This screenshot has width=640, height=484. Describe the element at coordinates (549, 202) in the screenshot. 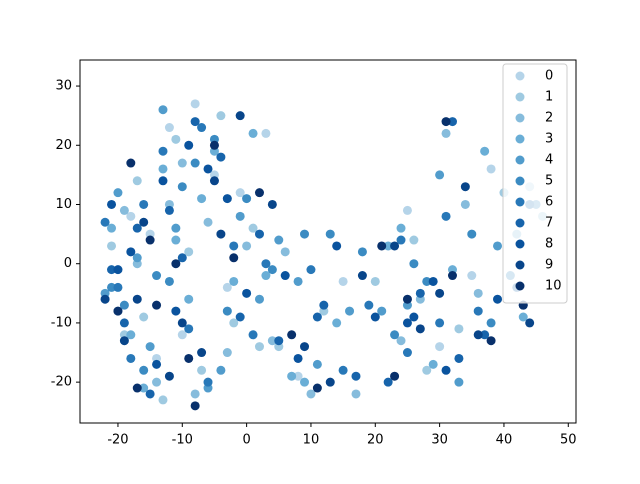

I see `legend-label: 6` at that location.